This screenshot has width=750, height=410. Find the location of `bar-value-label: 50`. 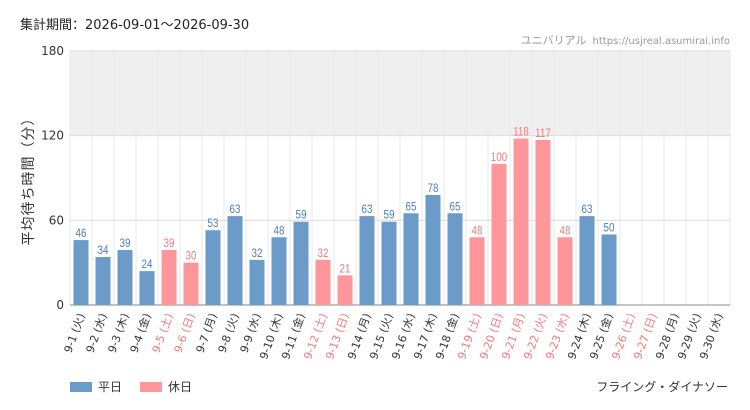

bar-value-label: 50 is located at coordinates (609, 228).